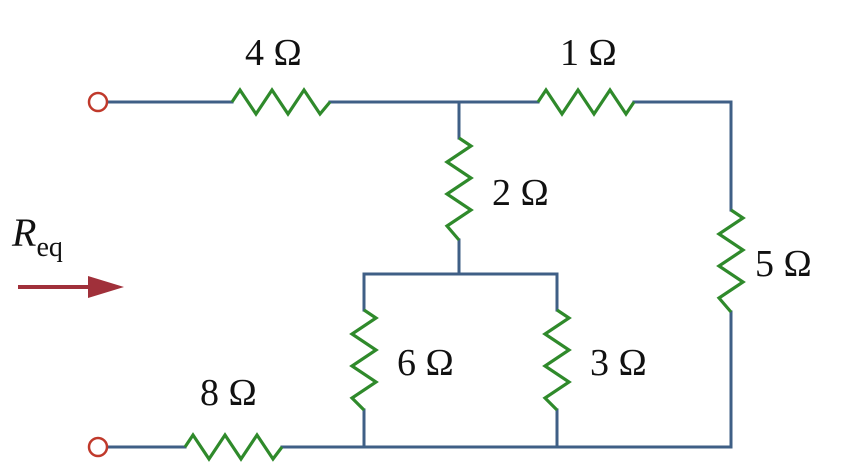 The image size is (846, 472). I want to click on label-6-ohm: 6 Ω, so click(425, 363).